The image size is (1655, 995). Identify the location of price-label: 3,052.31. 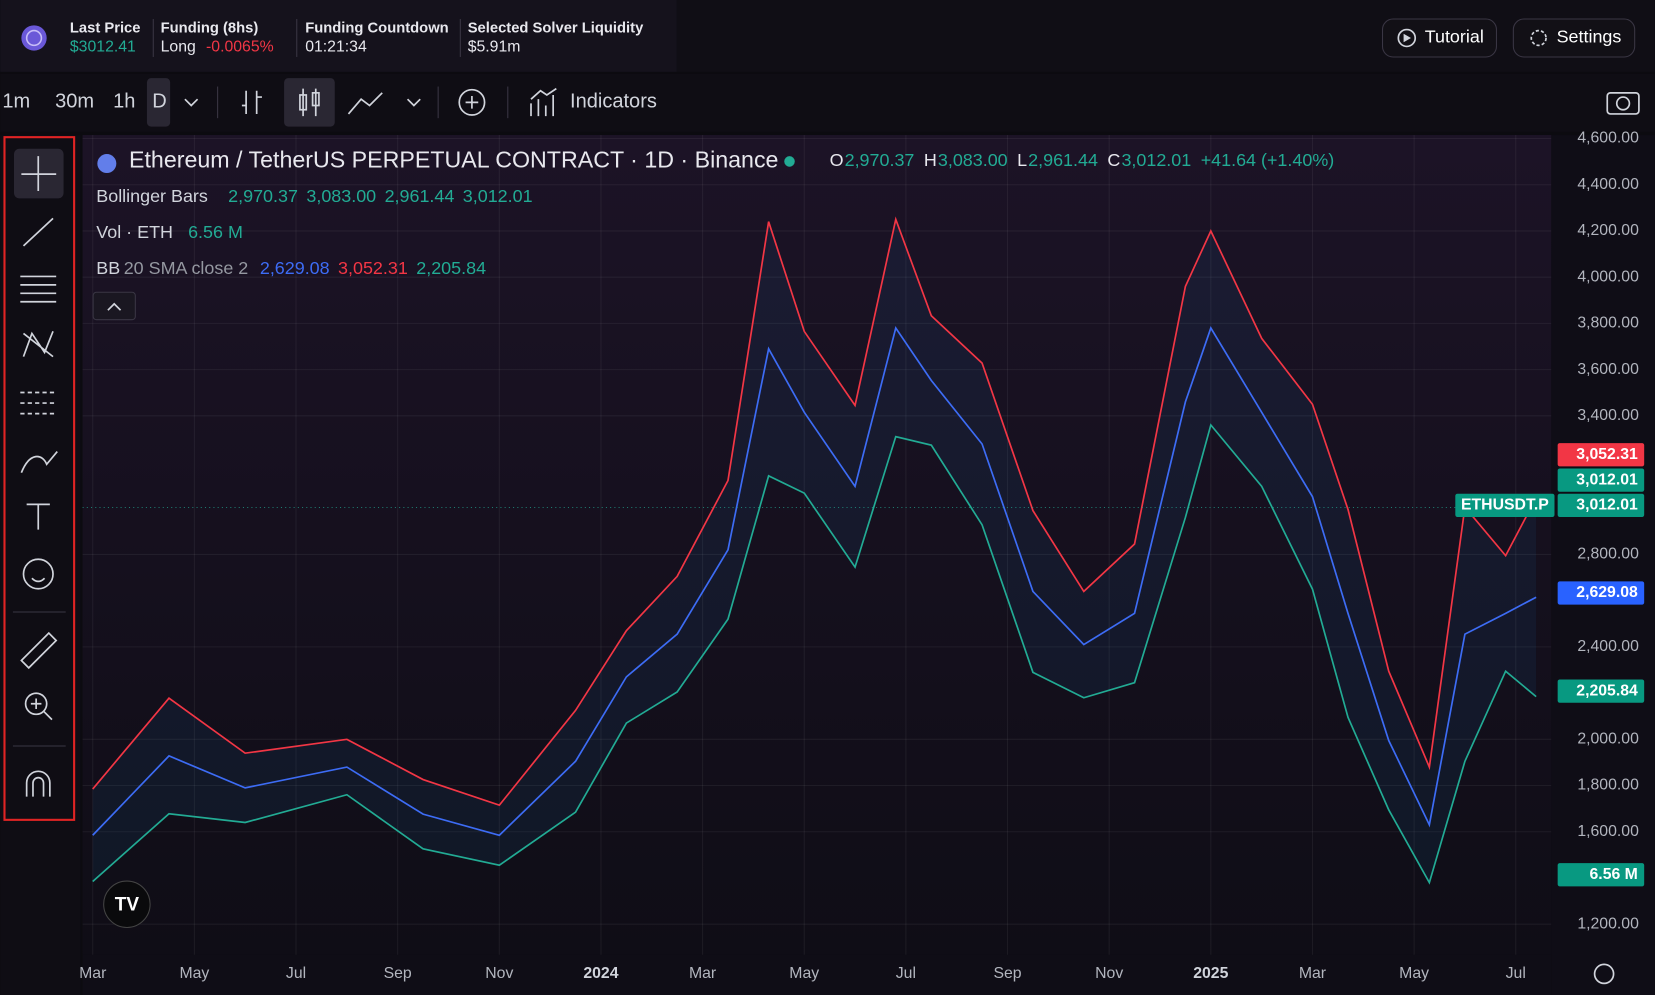
(1607, 454).